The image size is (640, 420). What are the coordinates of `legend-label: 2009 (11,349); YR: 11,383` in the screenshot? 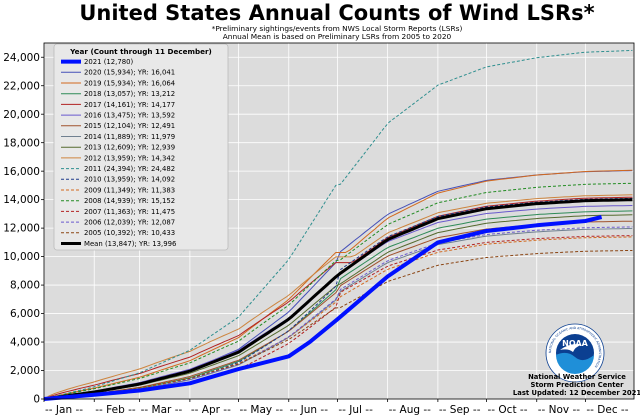 It's located at (129, 190).